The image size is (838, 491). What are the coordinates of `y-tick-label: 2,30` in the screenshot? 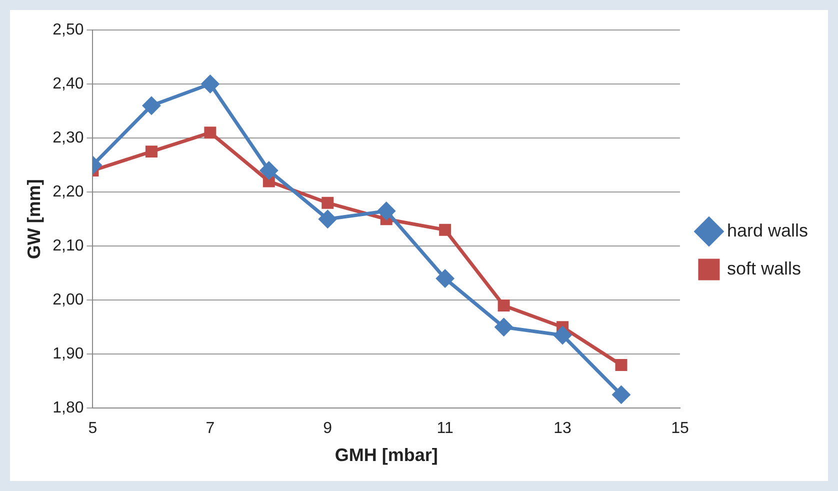 It's located at (68, 137).